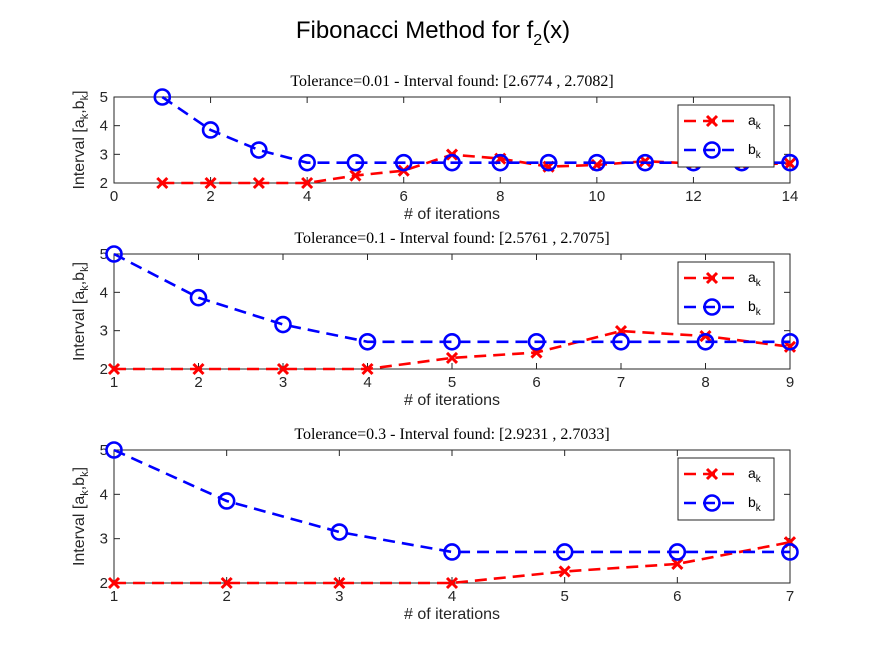  I want to click on series-b-k, so click(452, 298).